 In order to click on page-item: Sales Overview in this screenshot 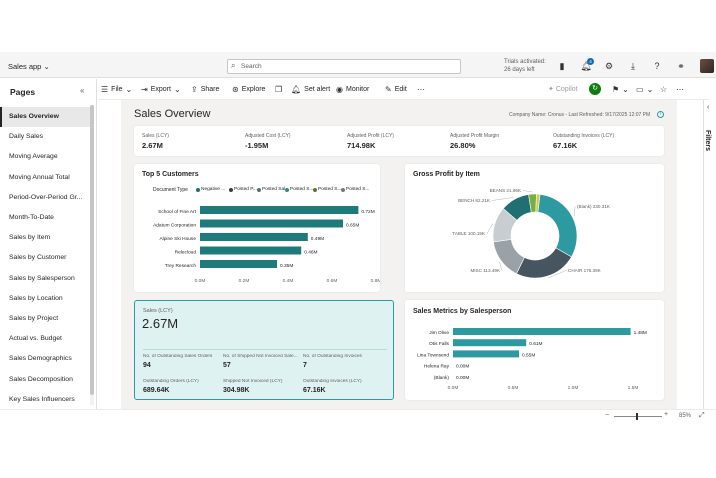, I will do `click(45, 117)`.